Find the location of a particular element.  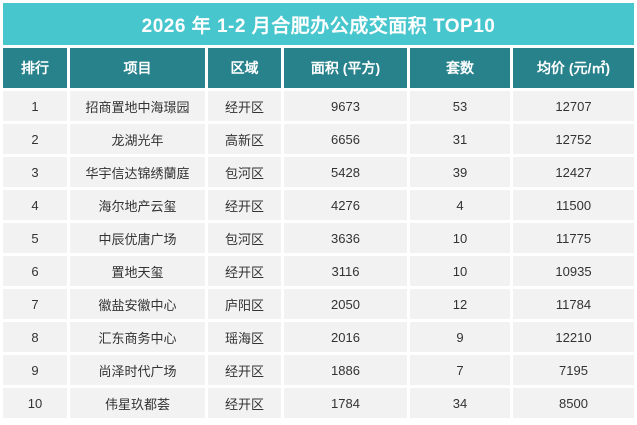

cell-avg-price: 12752 is located at coordinates (573, 139).